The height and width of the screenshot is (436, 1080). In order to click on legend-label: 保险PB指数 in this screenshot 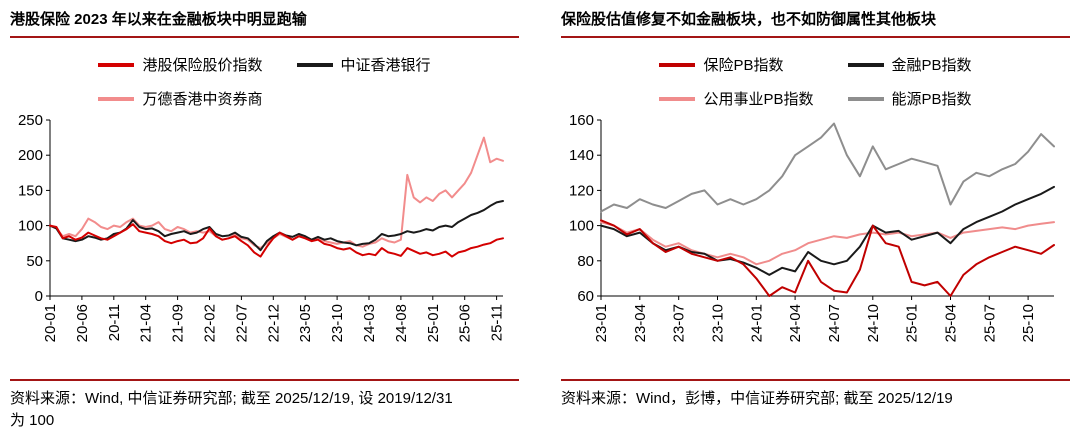, I will do `click(743, 65)`.